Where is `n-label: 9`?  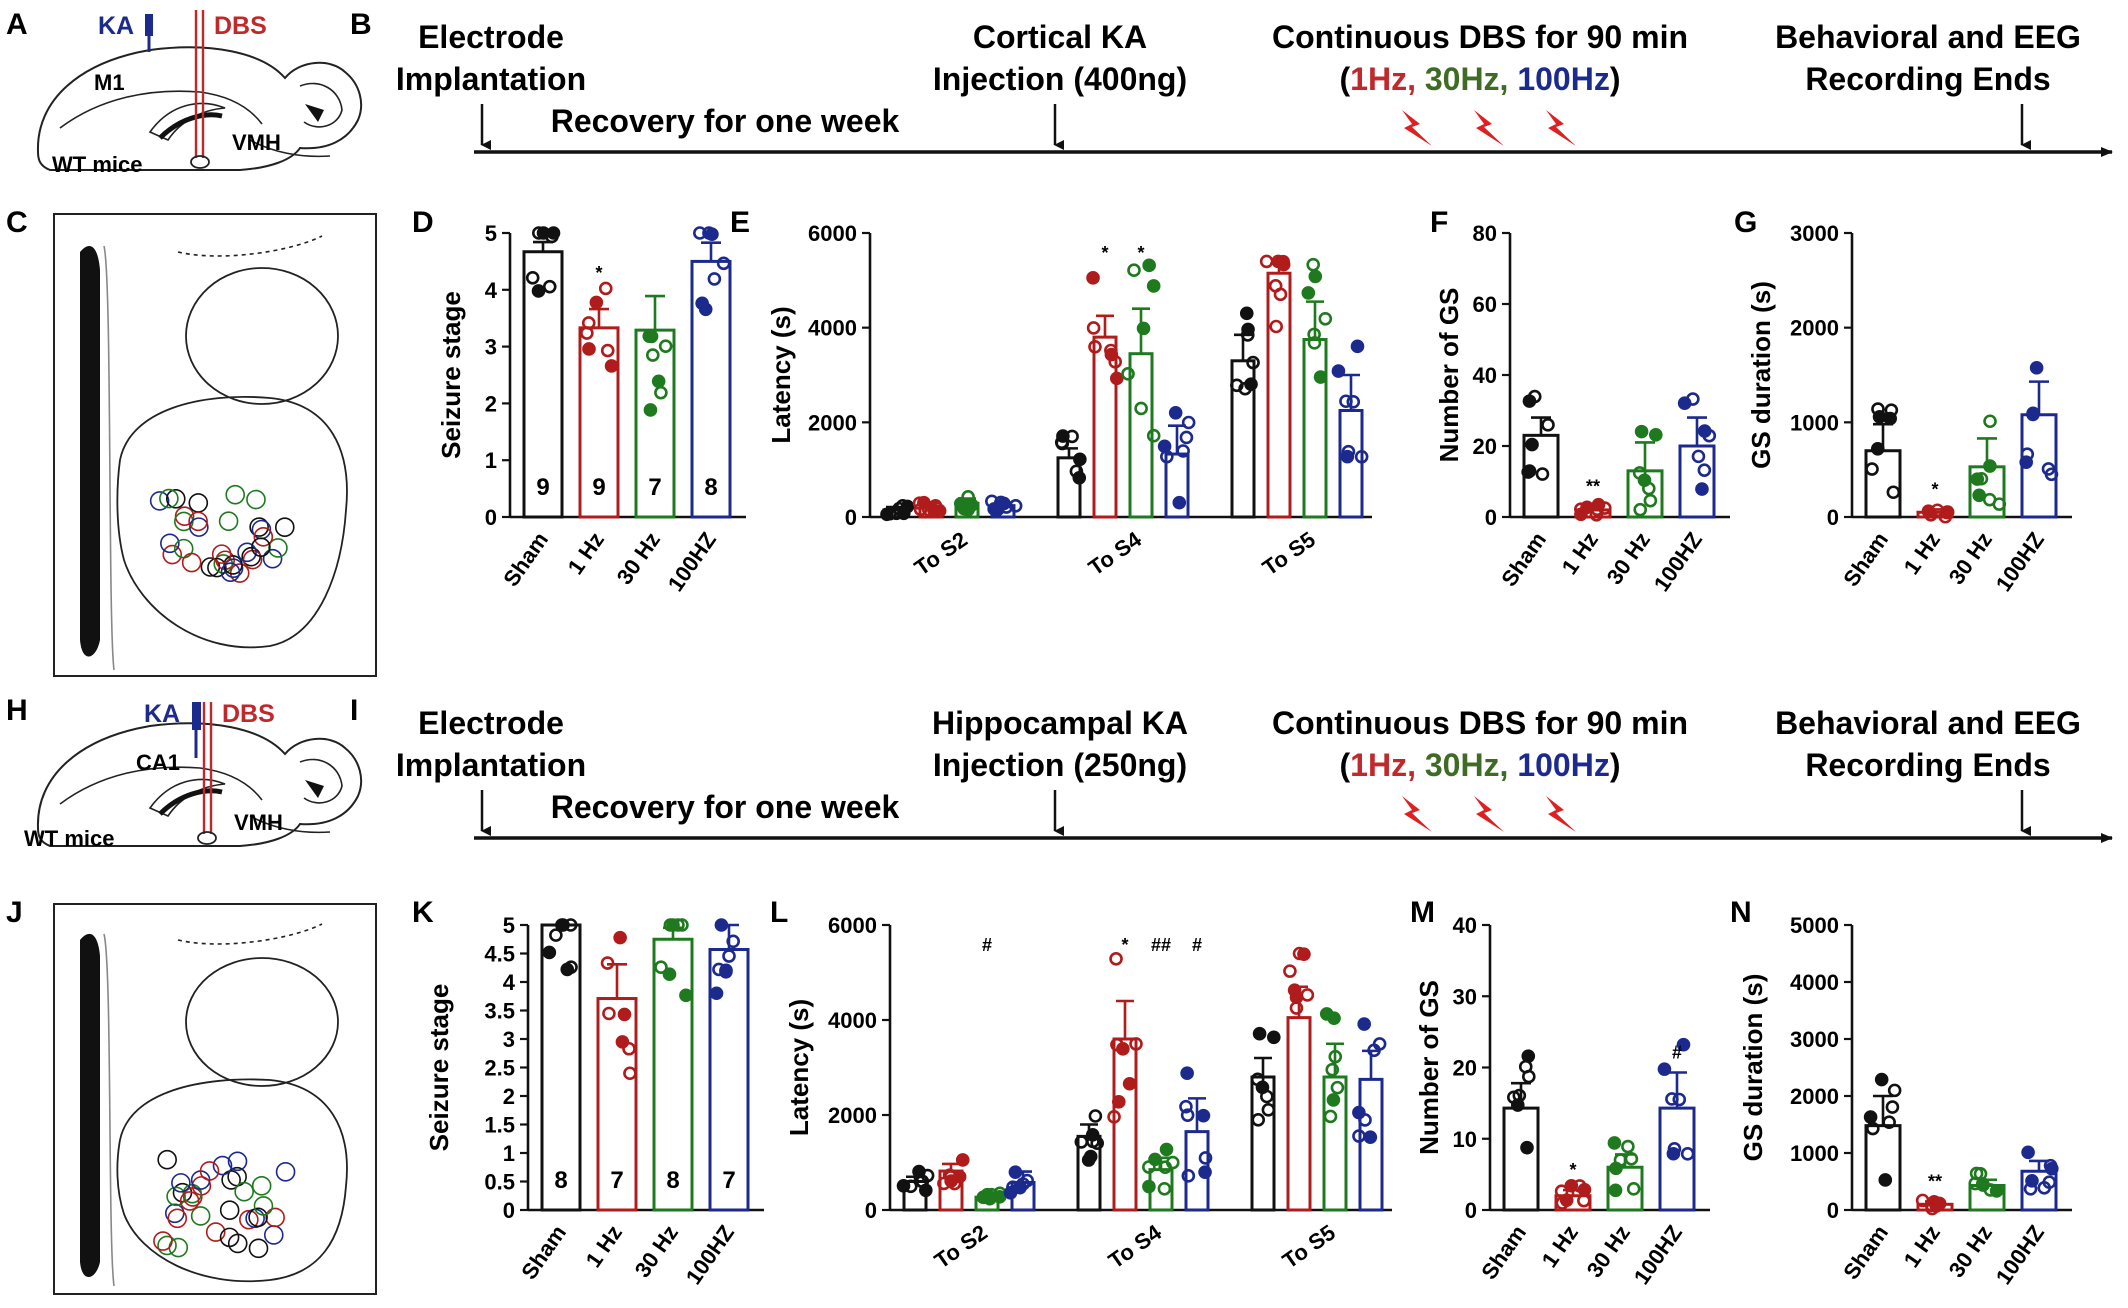 n-label: 9 is located at coordinates (598, 487).